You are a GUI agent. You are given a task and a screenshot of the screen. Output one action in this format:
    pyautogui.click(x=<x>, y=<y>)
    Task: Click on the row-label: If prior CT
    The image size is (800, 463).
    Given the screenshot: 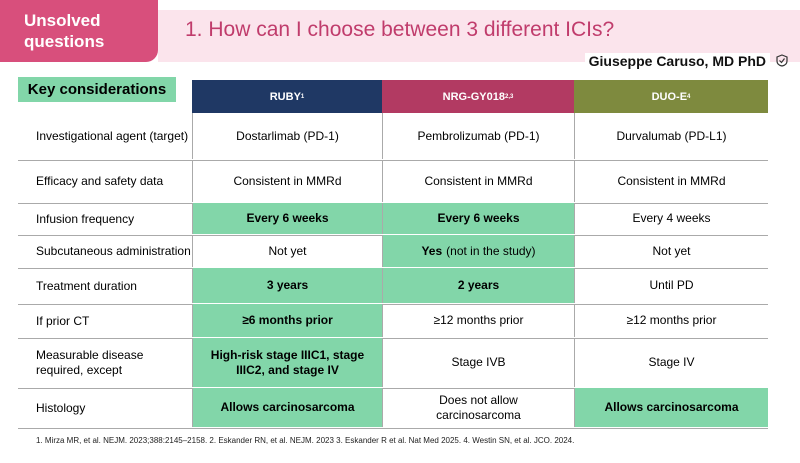 What is the action you would take?
    pyautogui.click(x=63, y=320)
    